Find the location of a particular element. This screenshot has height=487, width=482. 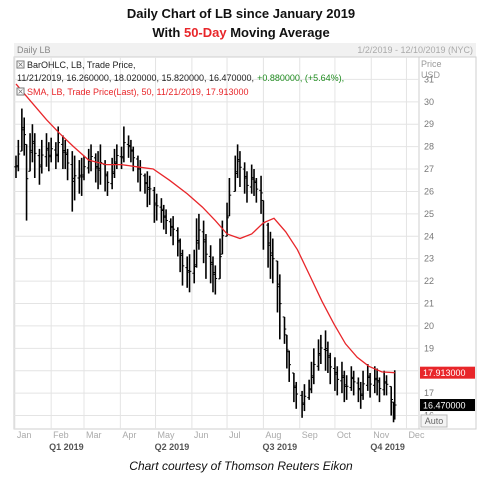

y-tick-label: 31 is located at coordinates (429, 79).